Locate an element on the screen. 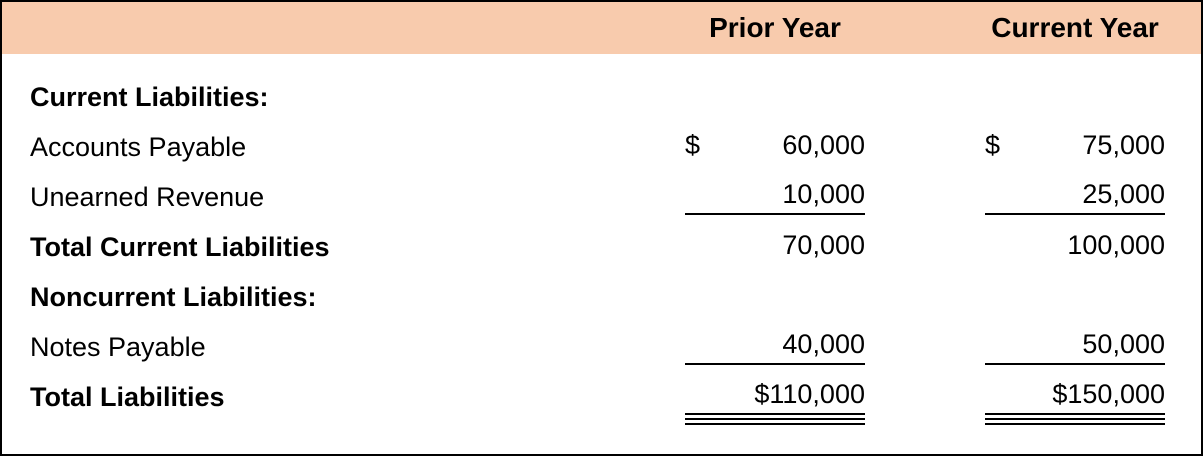 The height and width of the screenshot is (456, 1203). row-label: Current Liabilities: is located at coordinates (149, 96).